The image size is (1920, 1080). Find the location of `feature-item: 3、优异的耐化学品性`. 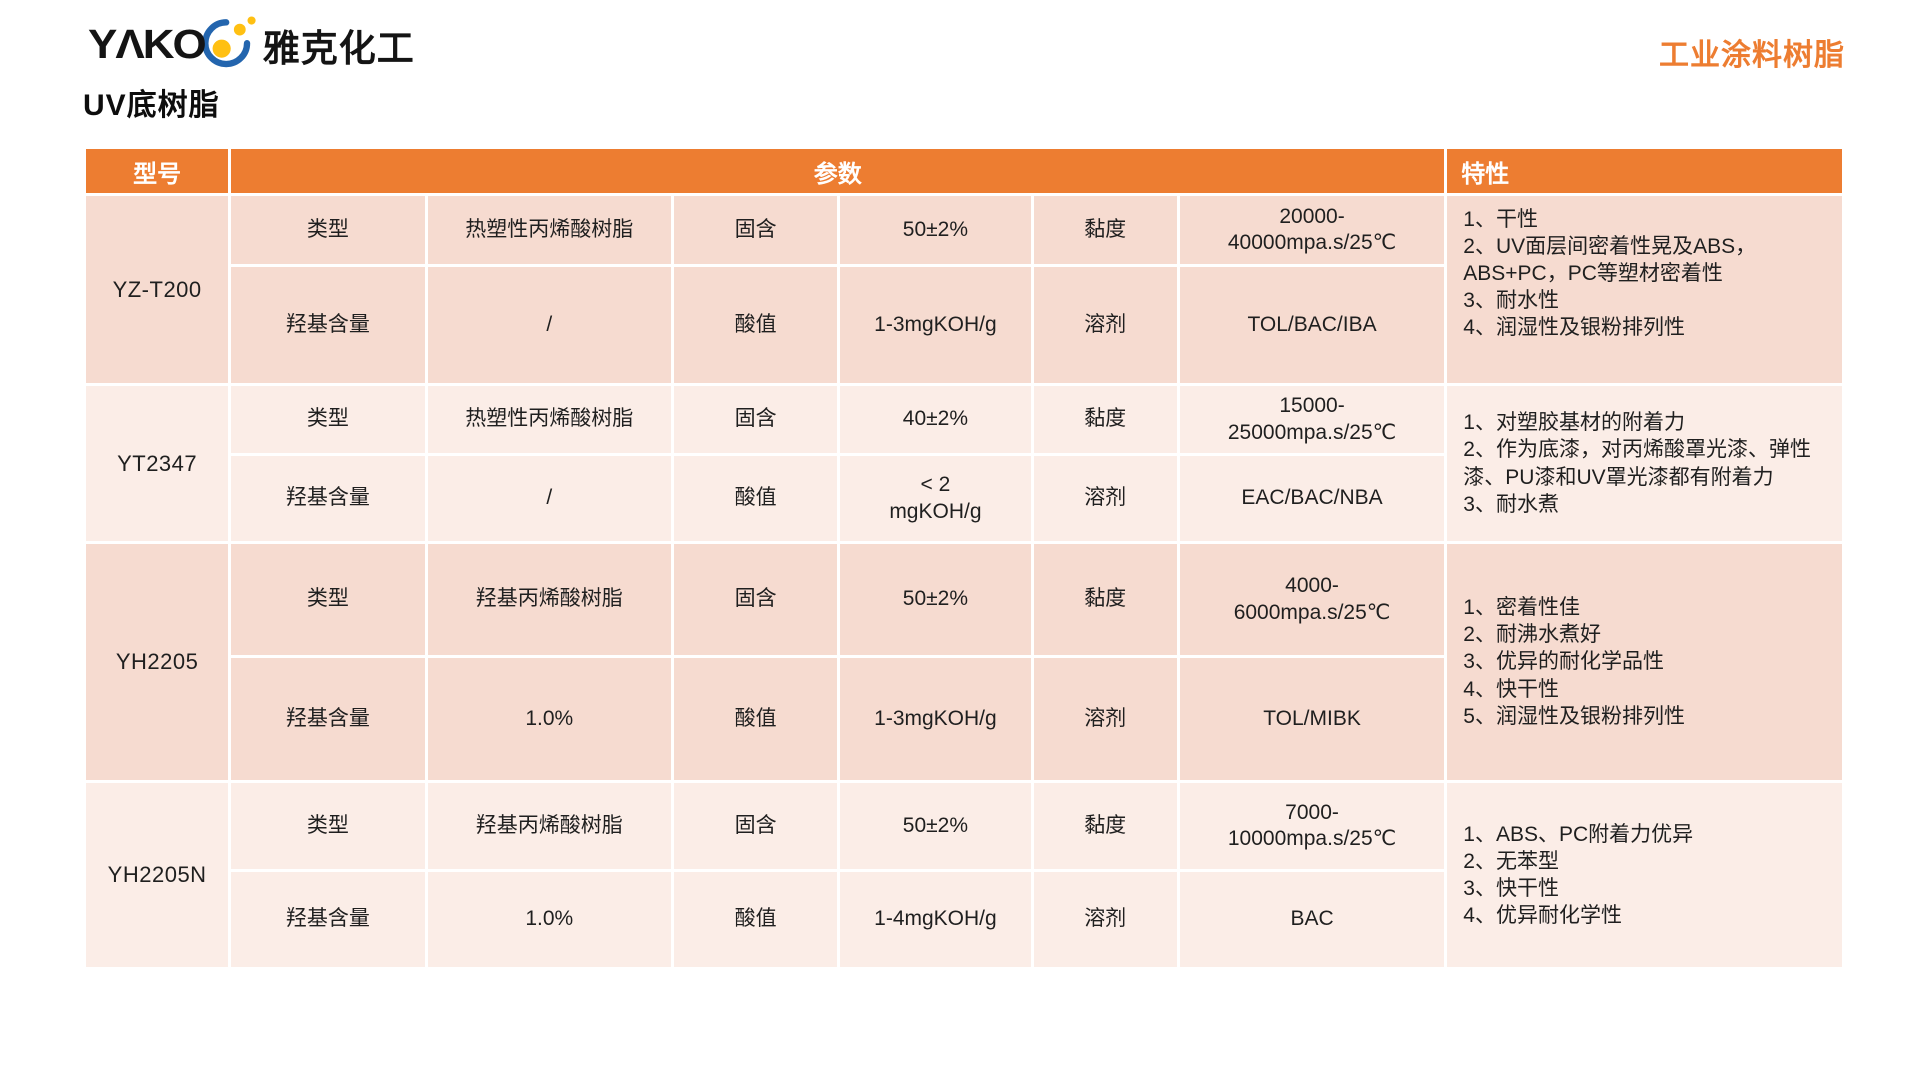

feature-item: 3、优异的耐化学品性 is located at coordinates (1563, 662).